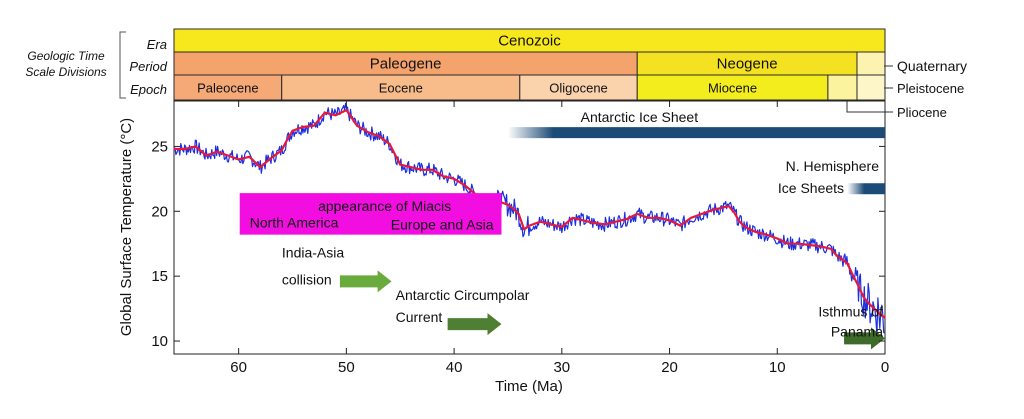  Describe the element at coordinates (370, 214) in the screenshot. I see `miacis-box` at that location.